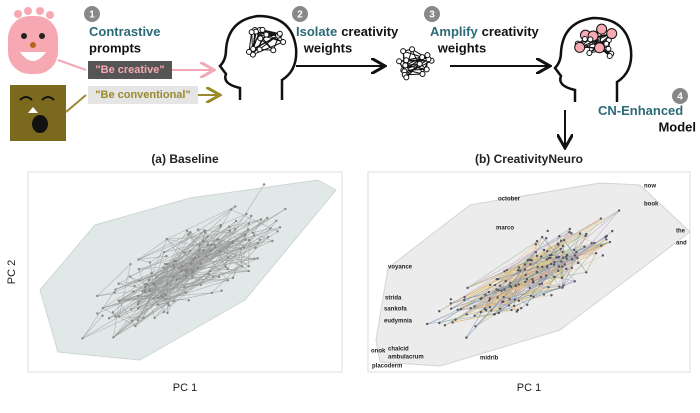 The image size is (700, 413). Describe the element at coordinates (431, 52) in the screenshot. I see `brain-network` at that location.